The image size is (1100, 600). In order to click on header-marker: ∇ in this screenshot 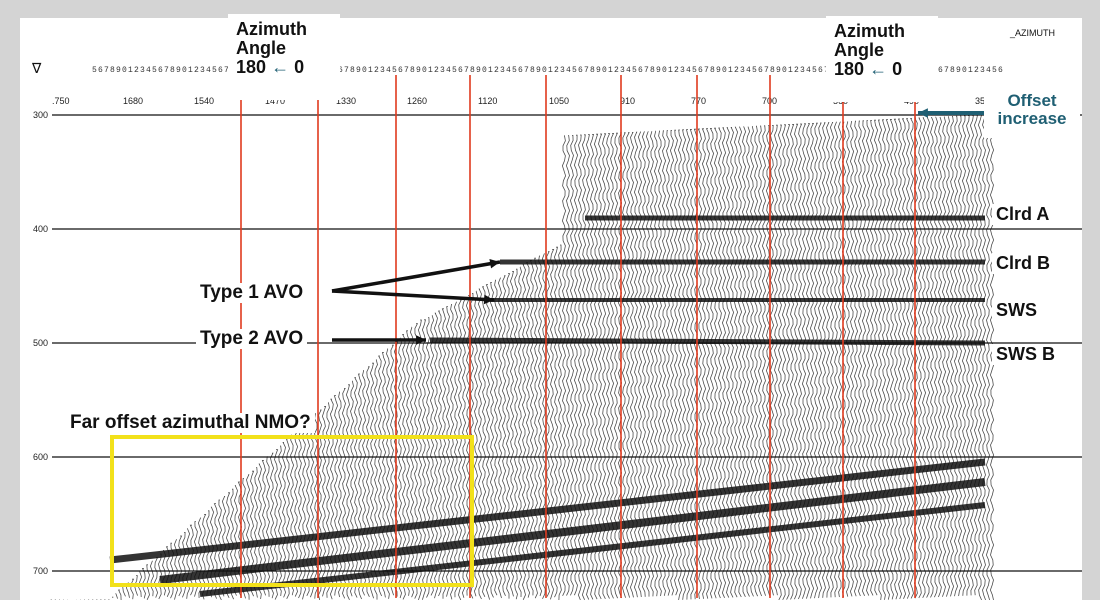, I will do `click(37, 68)`.